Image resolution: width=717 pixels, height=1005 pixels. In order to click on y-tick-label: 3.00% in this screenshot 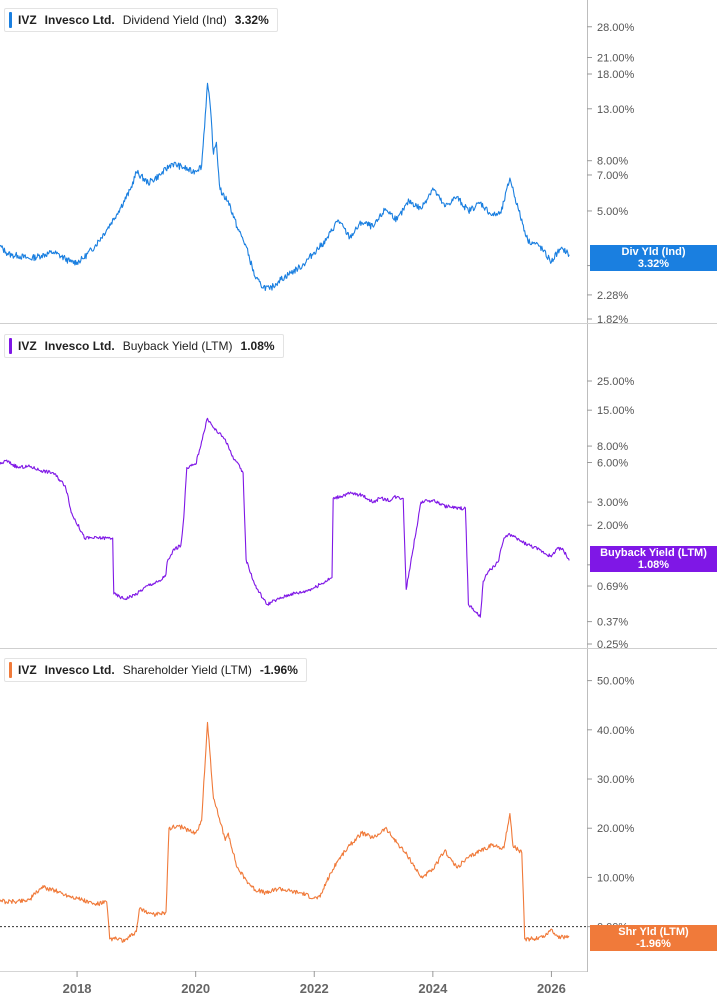, I will do `click(612, 503)`.